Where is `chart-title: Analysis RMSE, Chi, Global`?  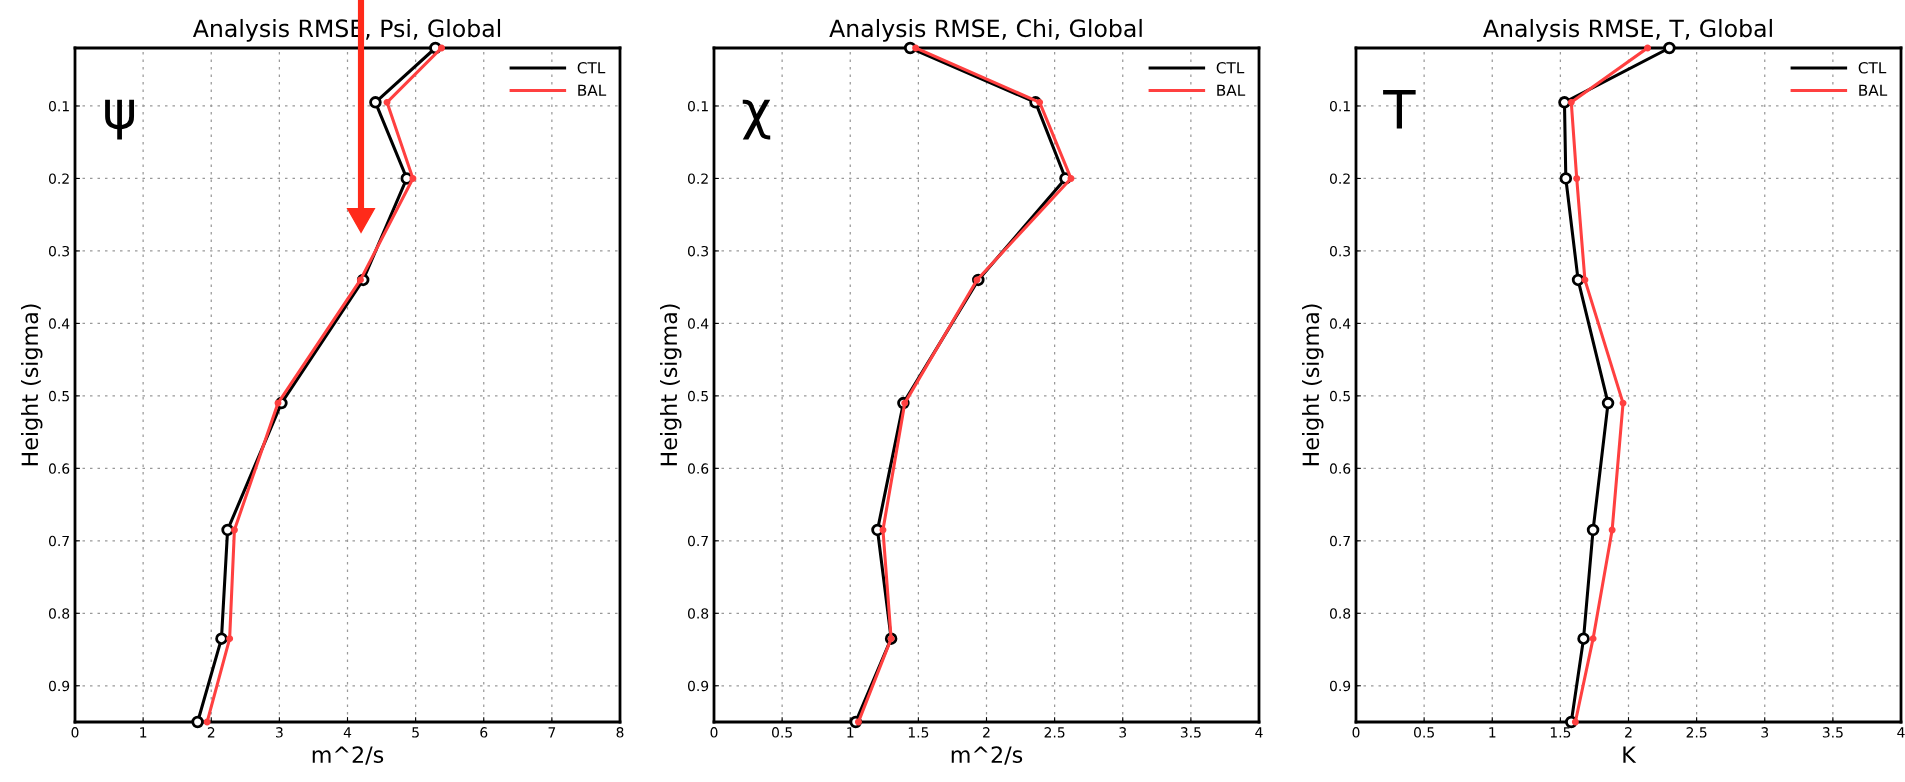 chart-title: Analysis RMSE, Chi, Global is located at coordinates (985, 30).